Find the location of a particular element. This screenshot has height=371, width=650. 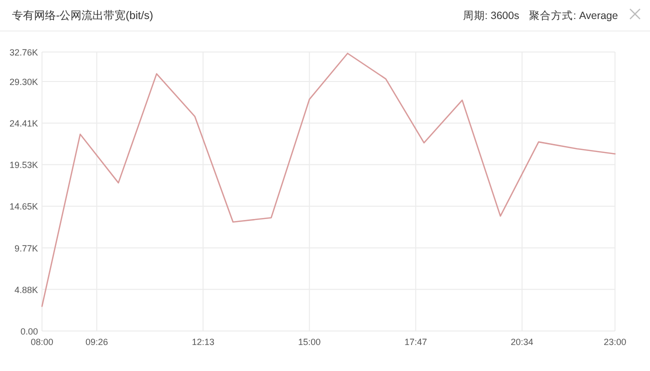

text: 聚合方式: Average is located at coordinates (573, 15).